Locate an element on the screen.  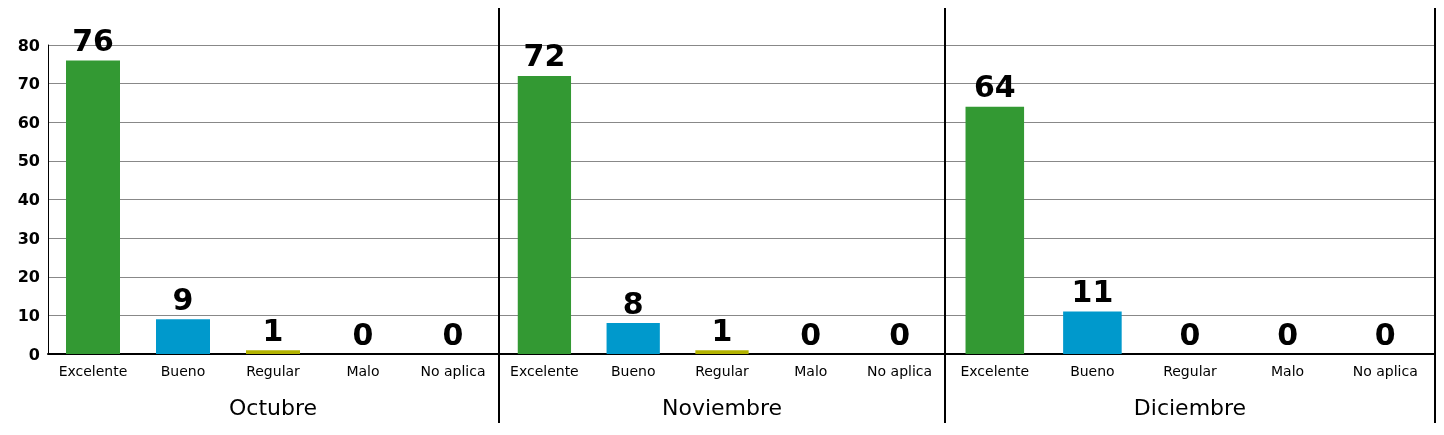
y-tick-label: 30 is located at coordinates (28, 238).